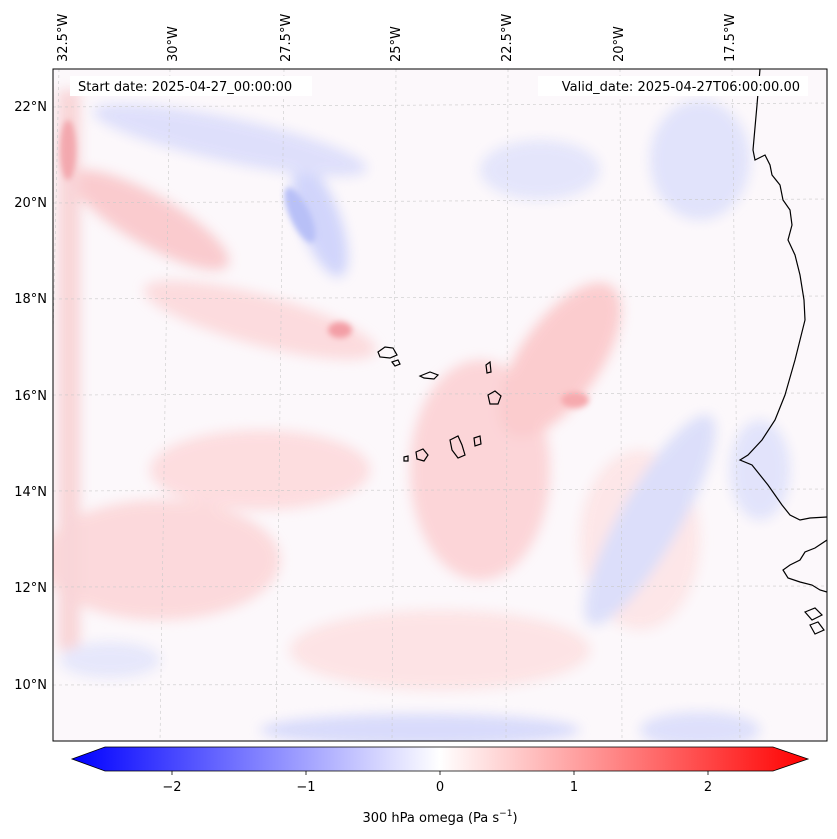  I want to click on africa-coastline-south, so click(804, 566).